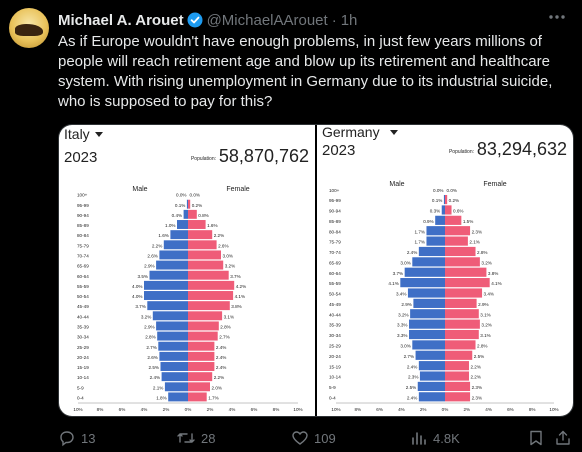 The width and height of the screenshot is (582, 452). Describe the element at coordinates (349, 20) in the screenshot. I see `post-time: 1h` at that location.